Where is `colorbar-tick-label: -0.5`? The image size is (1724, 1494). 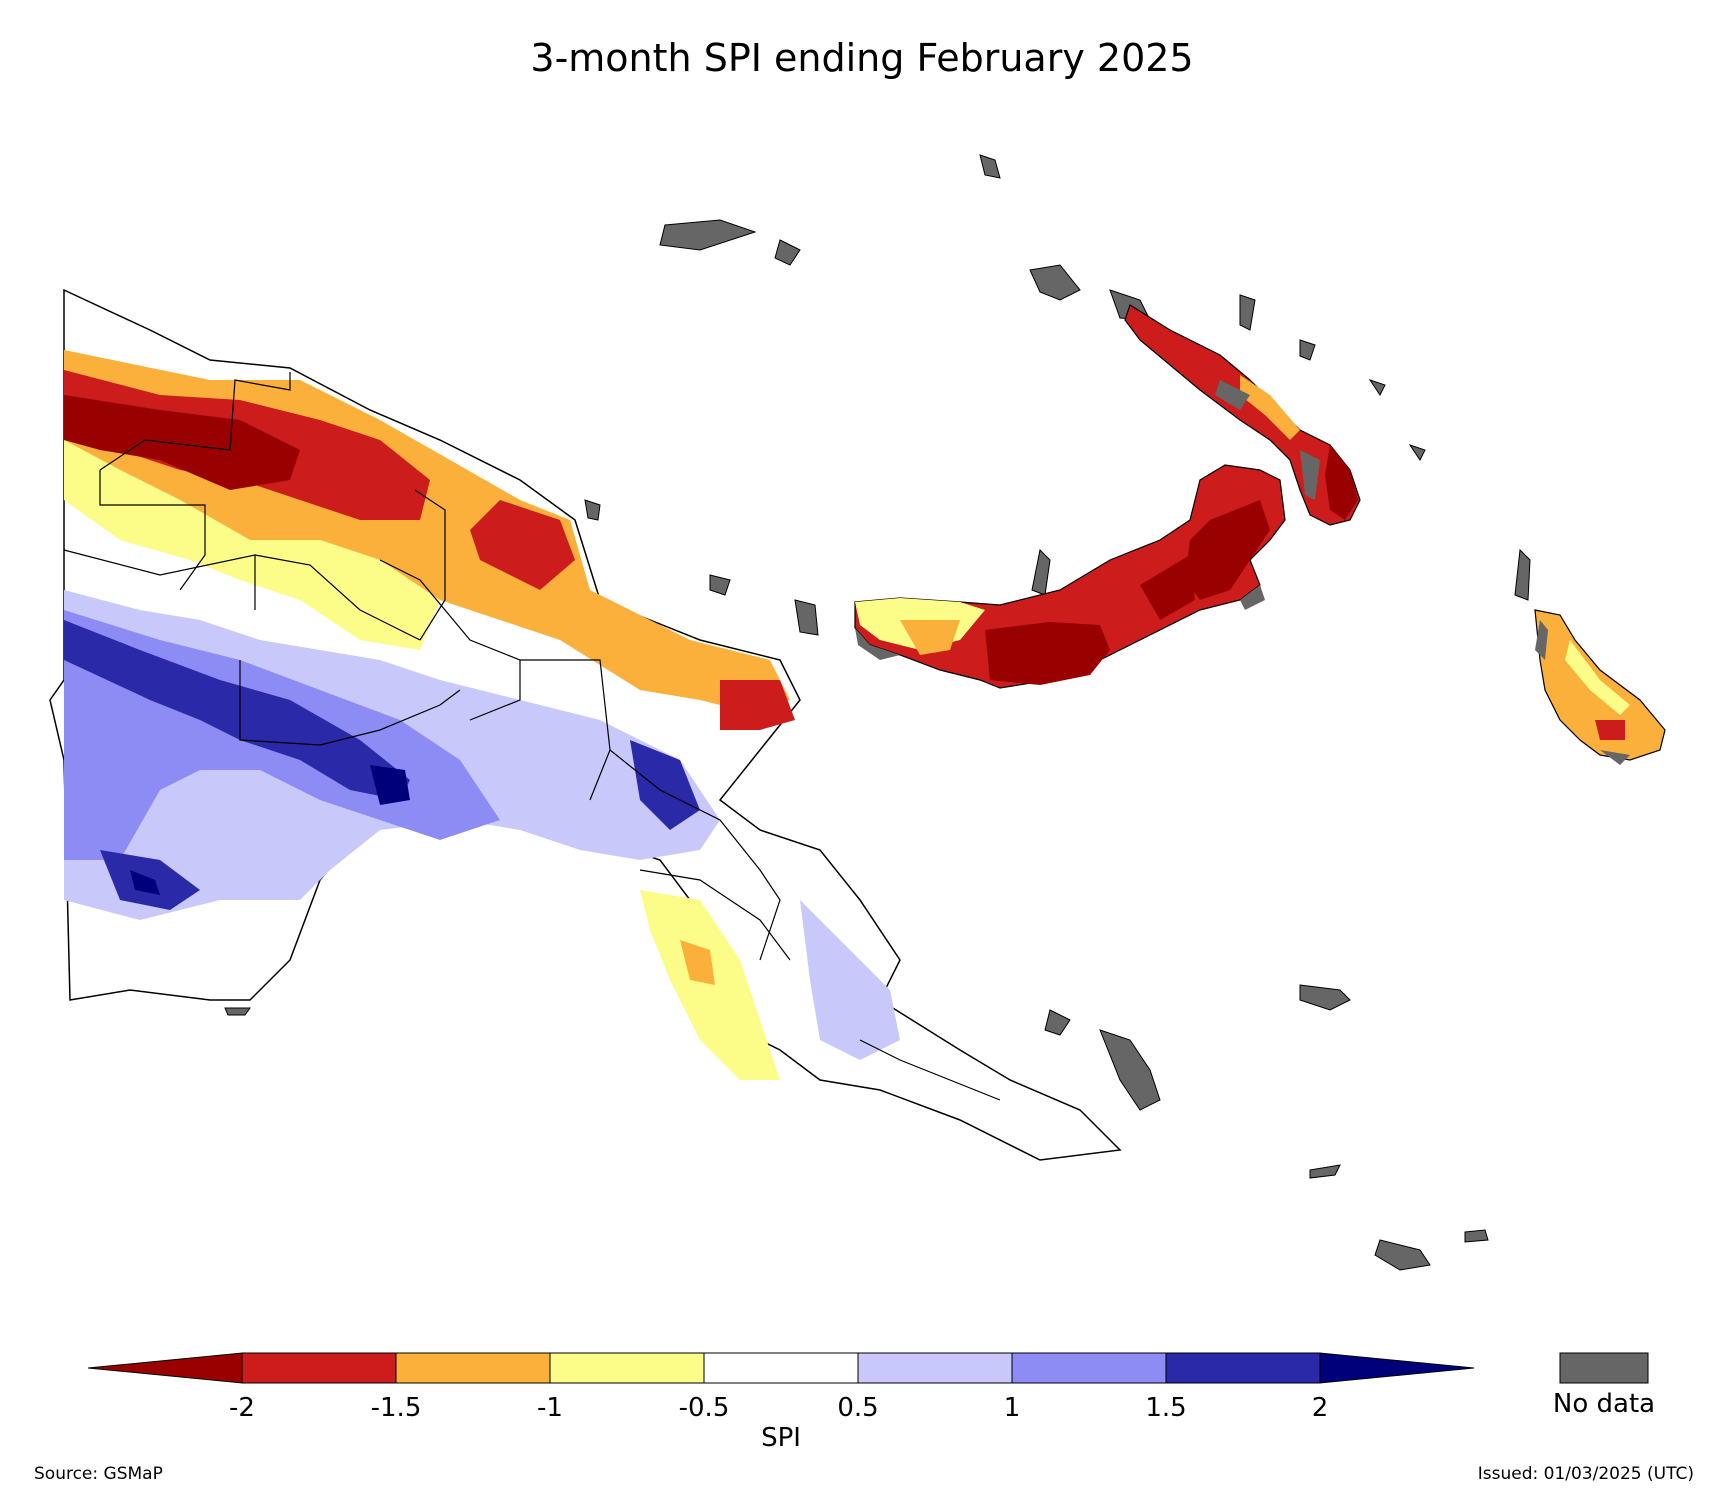
colorbar-tick-label: -0.5 is located at coordinates (704, 1408).